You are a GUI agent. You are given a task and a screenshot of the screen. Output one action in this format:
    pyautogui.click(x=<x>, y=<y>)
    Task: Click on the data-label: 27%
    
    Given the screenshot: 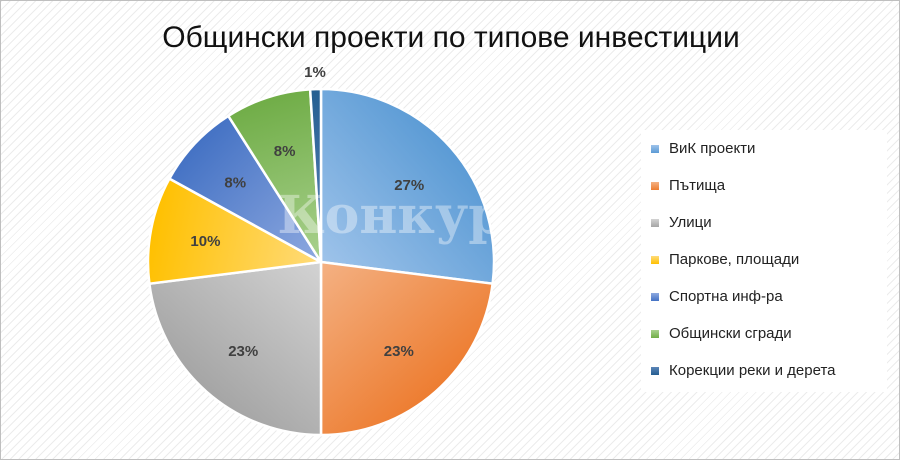 What is the action you would take?
    pyautogui.click(x=409, y=185)
    